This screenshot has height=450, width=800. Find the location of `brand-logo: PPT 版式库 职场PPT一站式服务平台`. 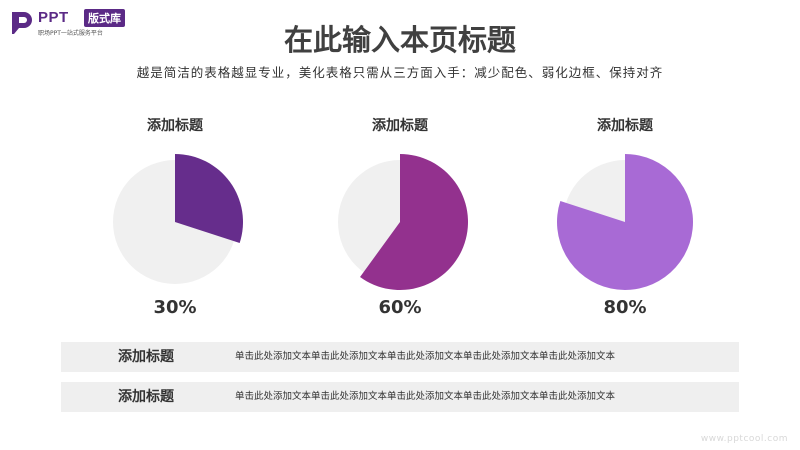

brand-logo: PPT 版式库 职场PPT一站式服务平台 is located at coordinates (90, 23).